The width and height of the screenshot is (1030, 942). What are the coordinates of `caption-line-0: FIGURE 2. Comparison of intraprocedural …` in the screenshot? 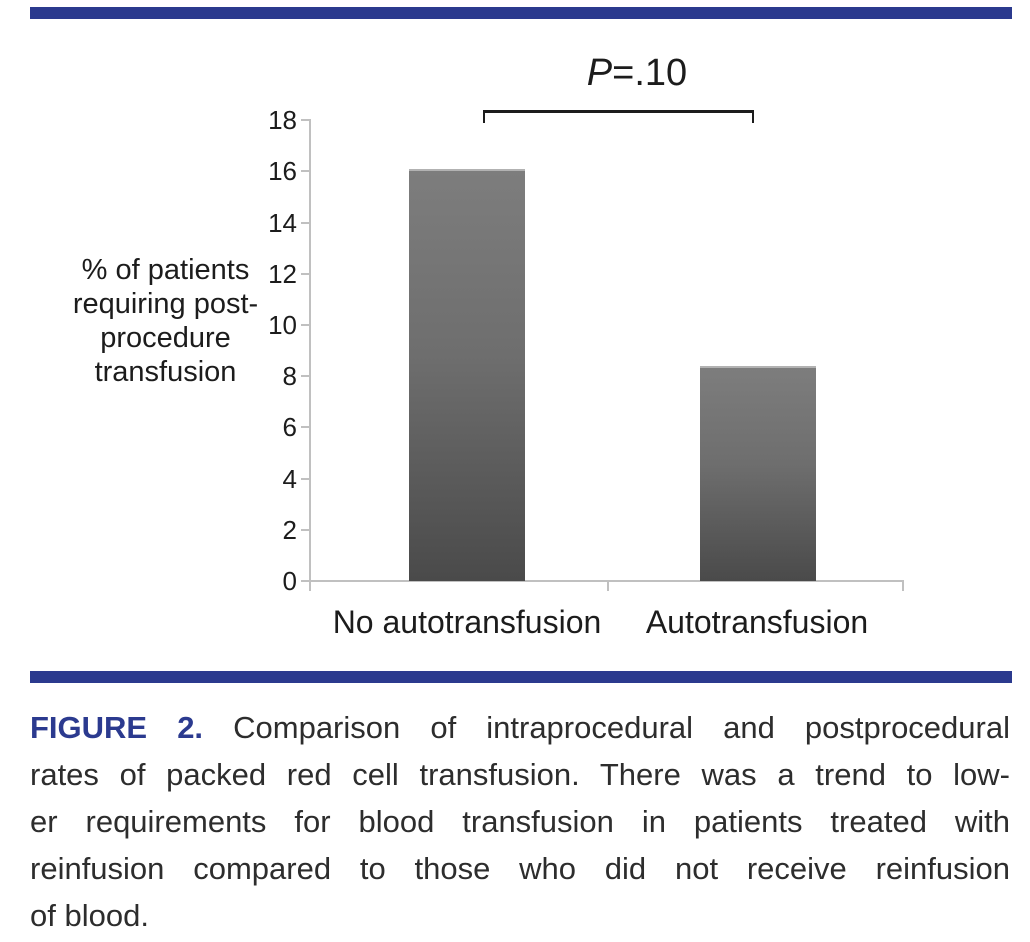 It's located at (520, 727).